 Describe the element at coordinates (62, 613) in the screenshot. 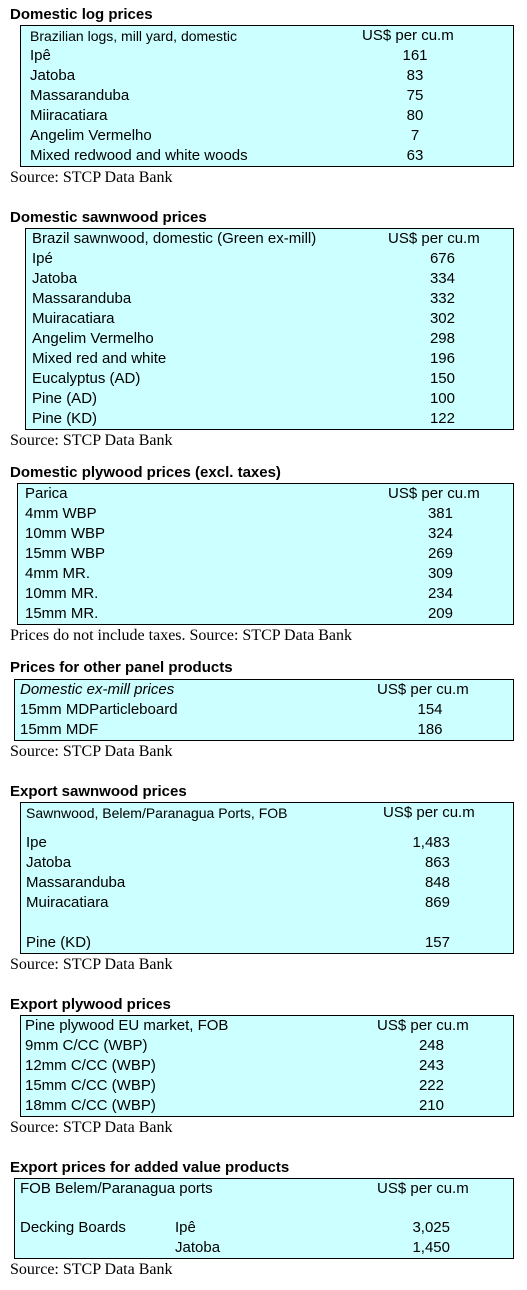

I see `row-label: 15mm MR.` at that location.